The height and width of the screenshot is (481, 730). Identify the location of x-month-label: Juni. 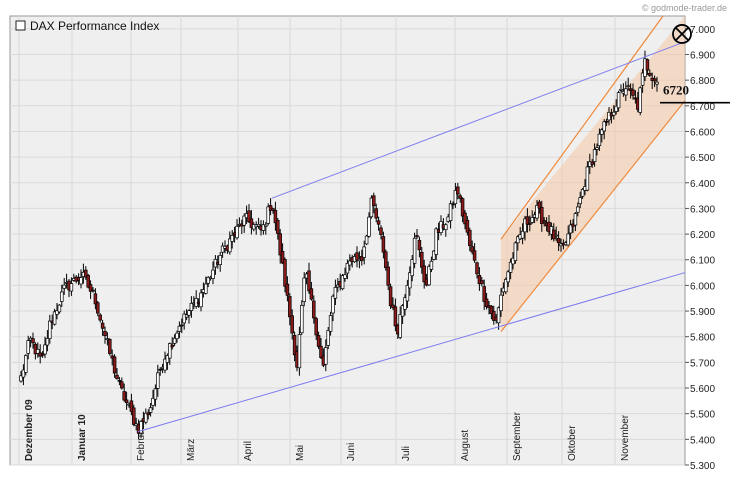
(351, 452).